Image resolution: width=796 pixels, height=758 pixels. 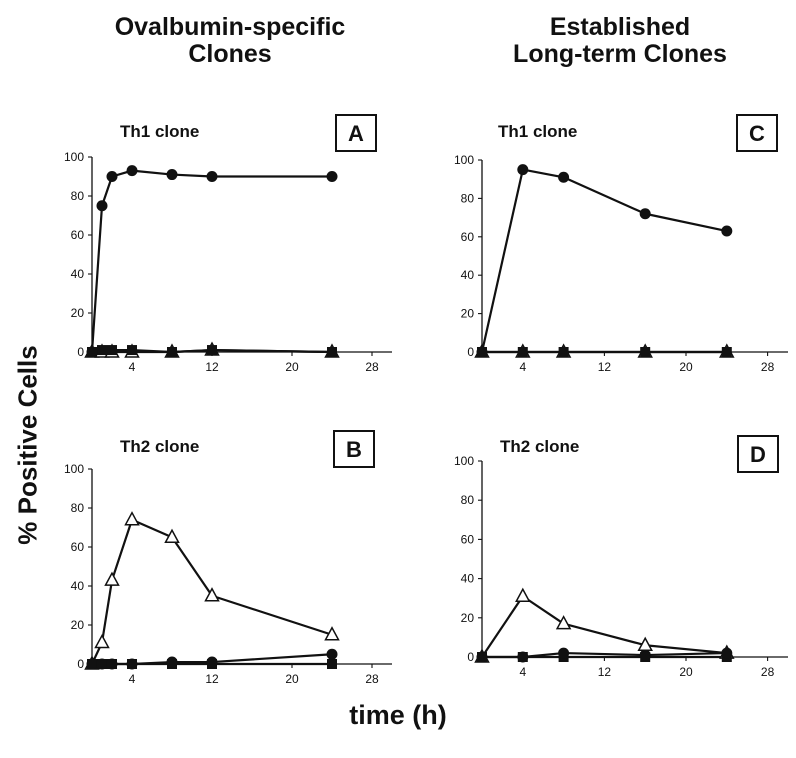 I want to click on left-column-title-line2: Clones, so click(x=230, y=54).